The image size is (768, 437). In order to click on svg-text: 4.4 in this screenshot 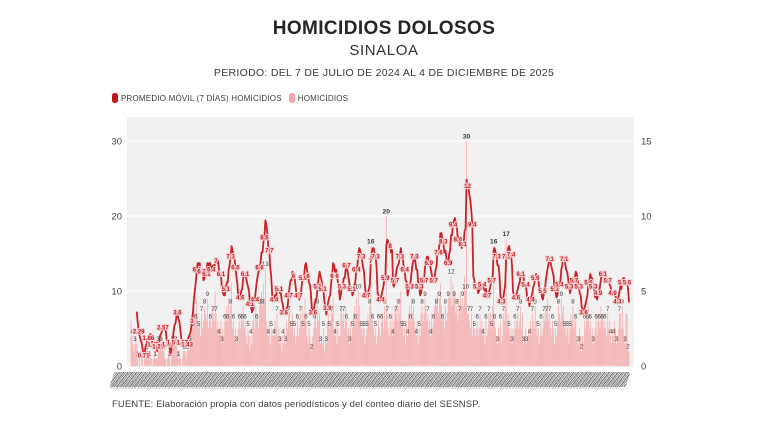, I will do `click(274, 301)`.